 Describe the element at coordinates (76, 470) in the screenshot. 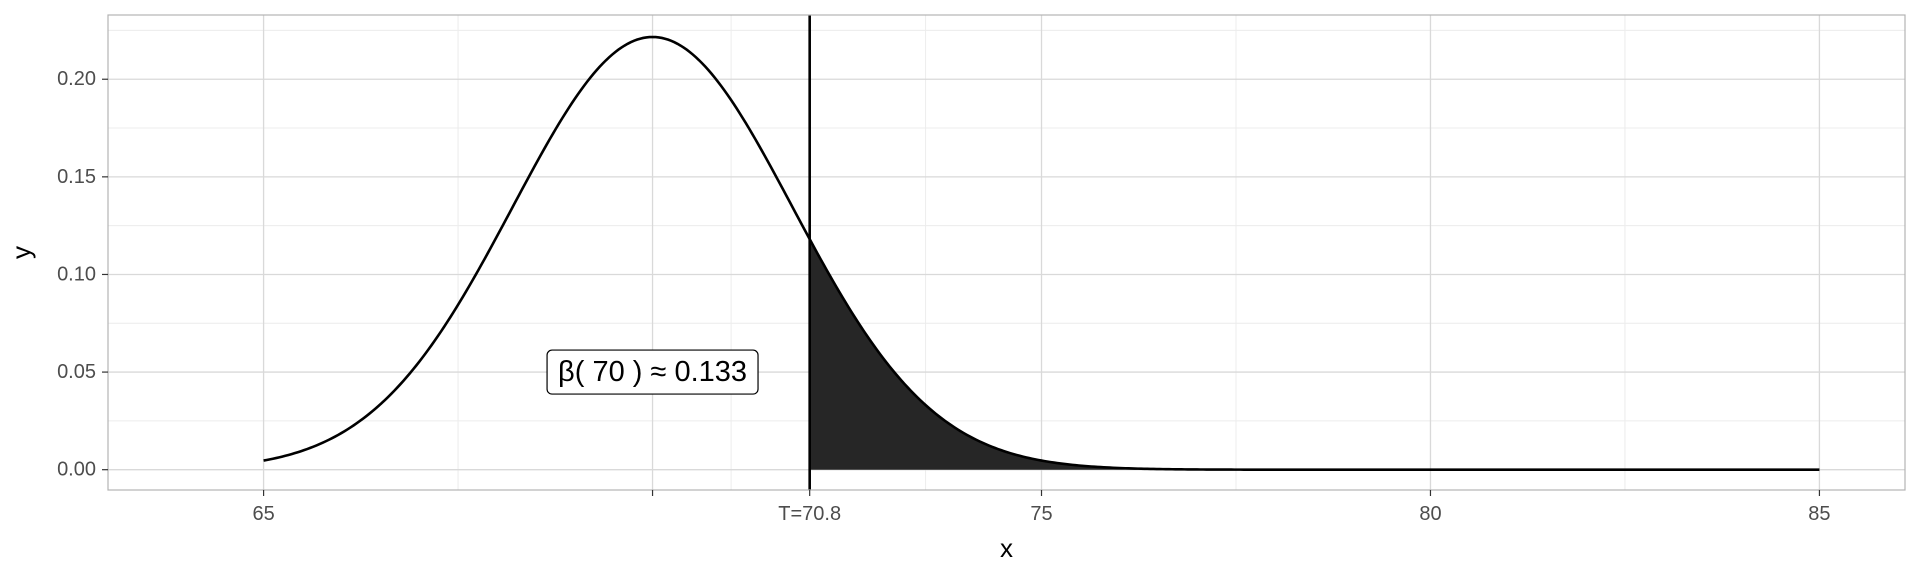

I see `y-tick-label: 0.00` at that location.